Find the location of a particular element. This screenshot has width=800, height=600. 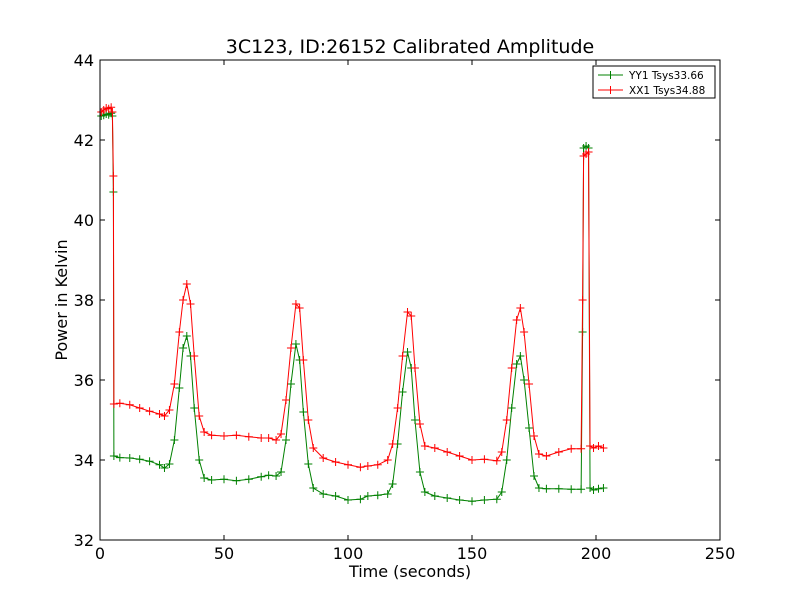

y-axis-label: Power in Kelvin is located at coordinates (61, 299).